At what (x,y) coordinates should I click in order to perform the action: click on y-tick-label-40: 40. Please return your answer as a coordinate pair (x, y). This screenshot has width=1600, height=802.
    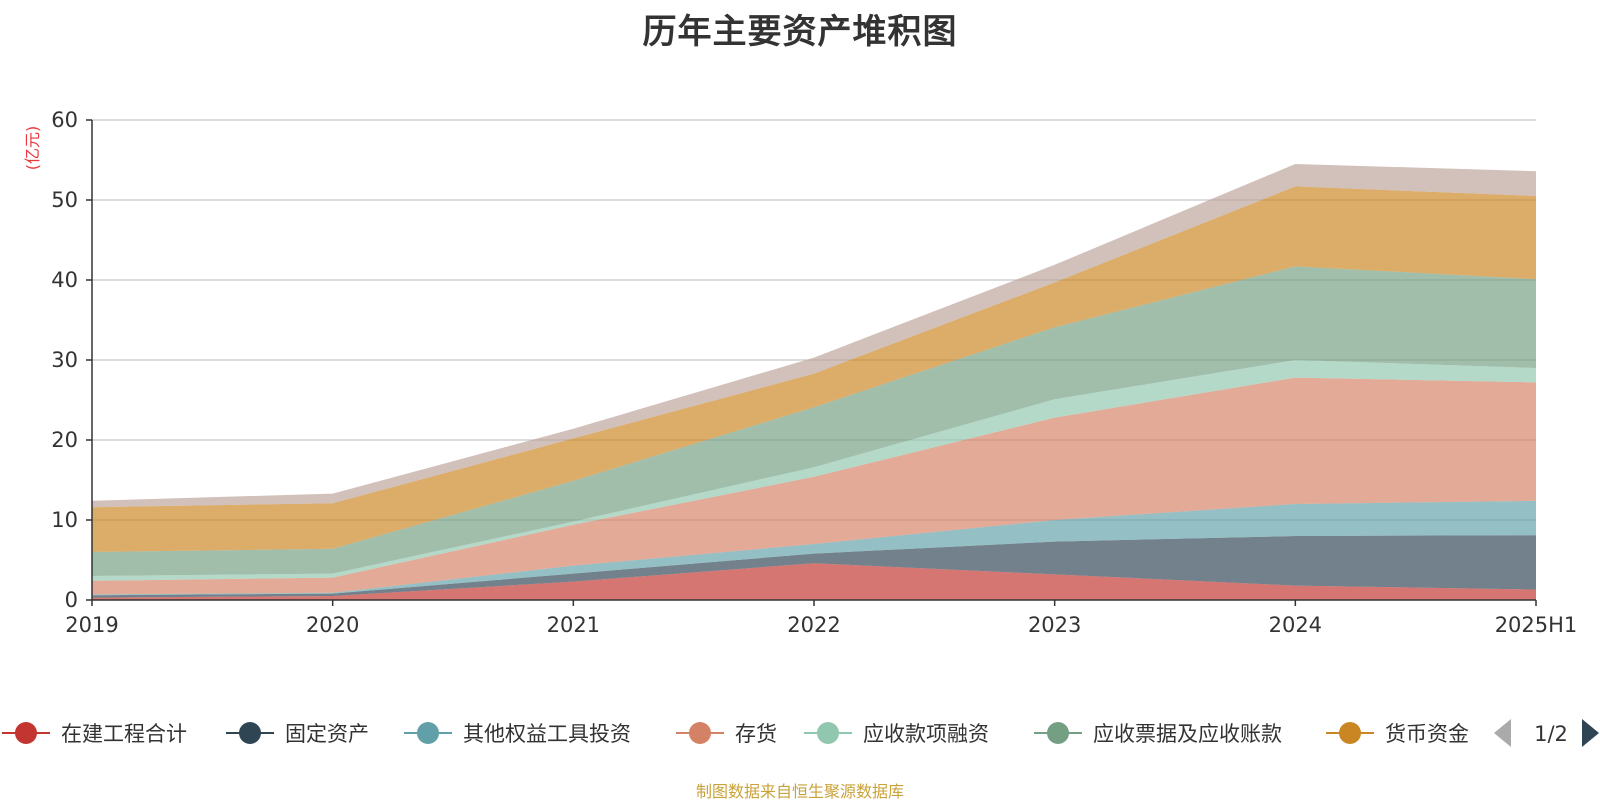
    Looking at the image, I should click on (64, 280).